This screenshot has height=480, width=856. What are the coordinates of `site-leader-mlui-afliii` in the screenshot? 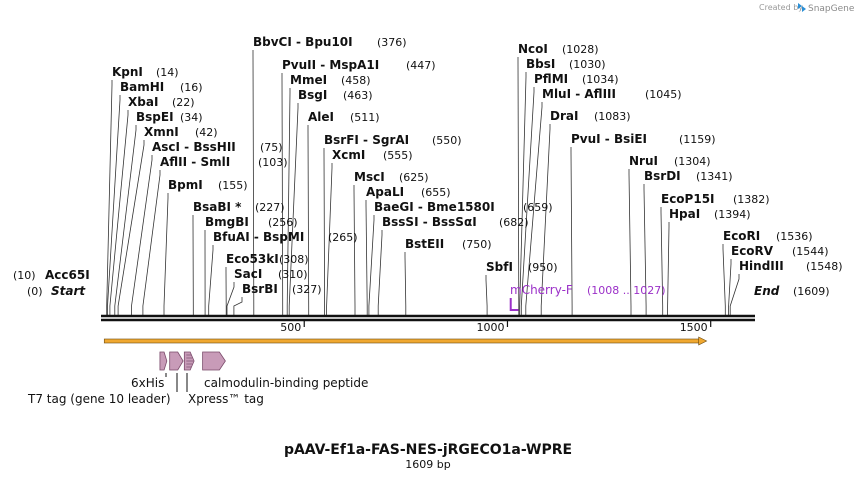 It's located at (534, 208).